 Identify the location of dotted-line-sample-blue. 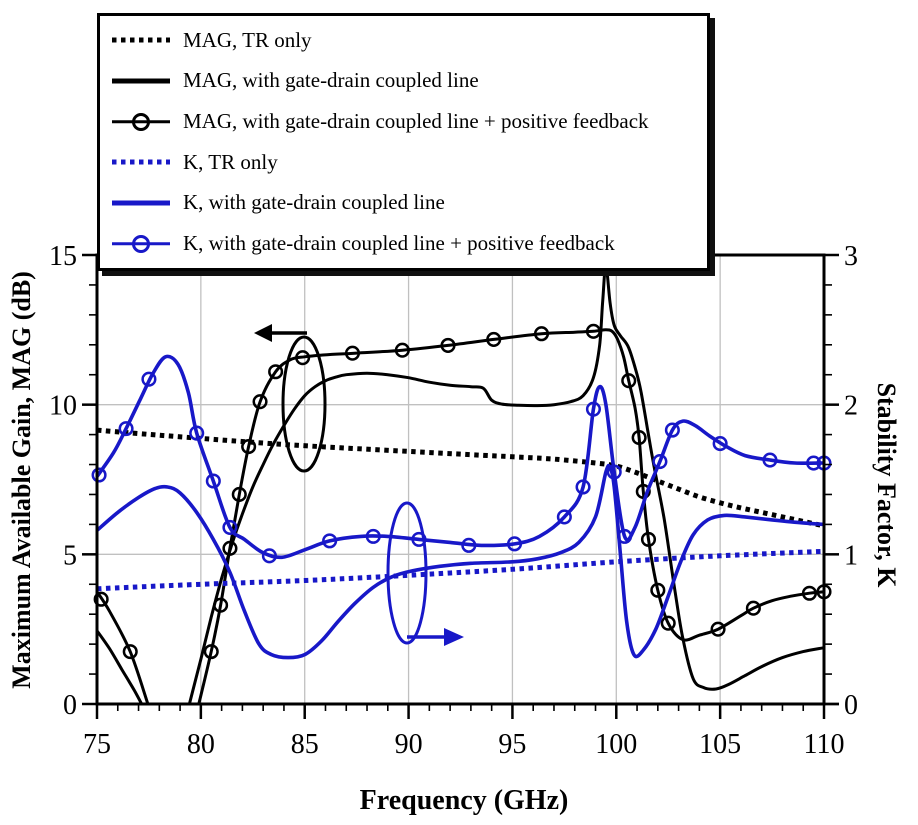
(141, 162).